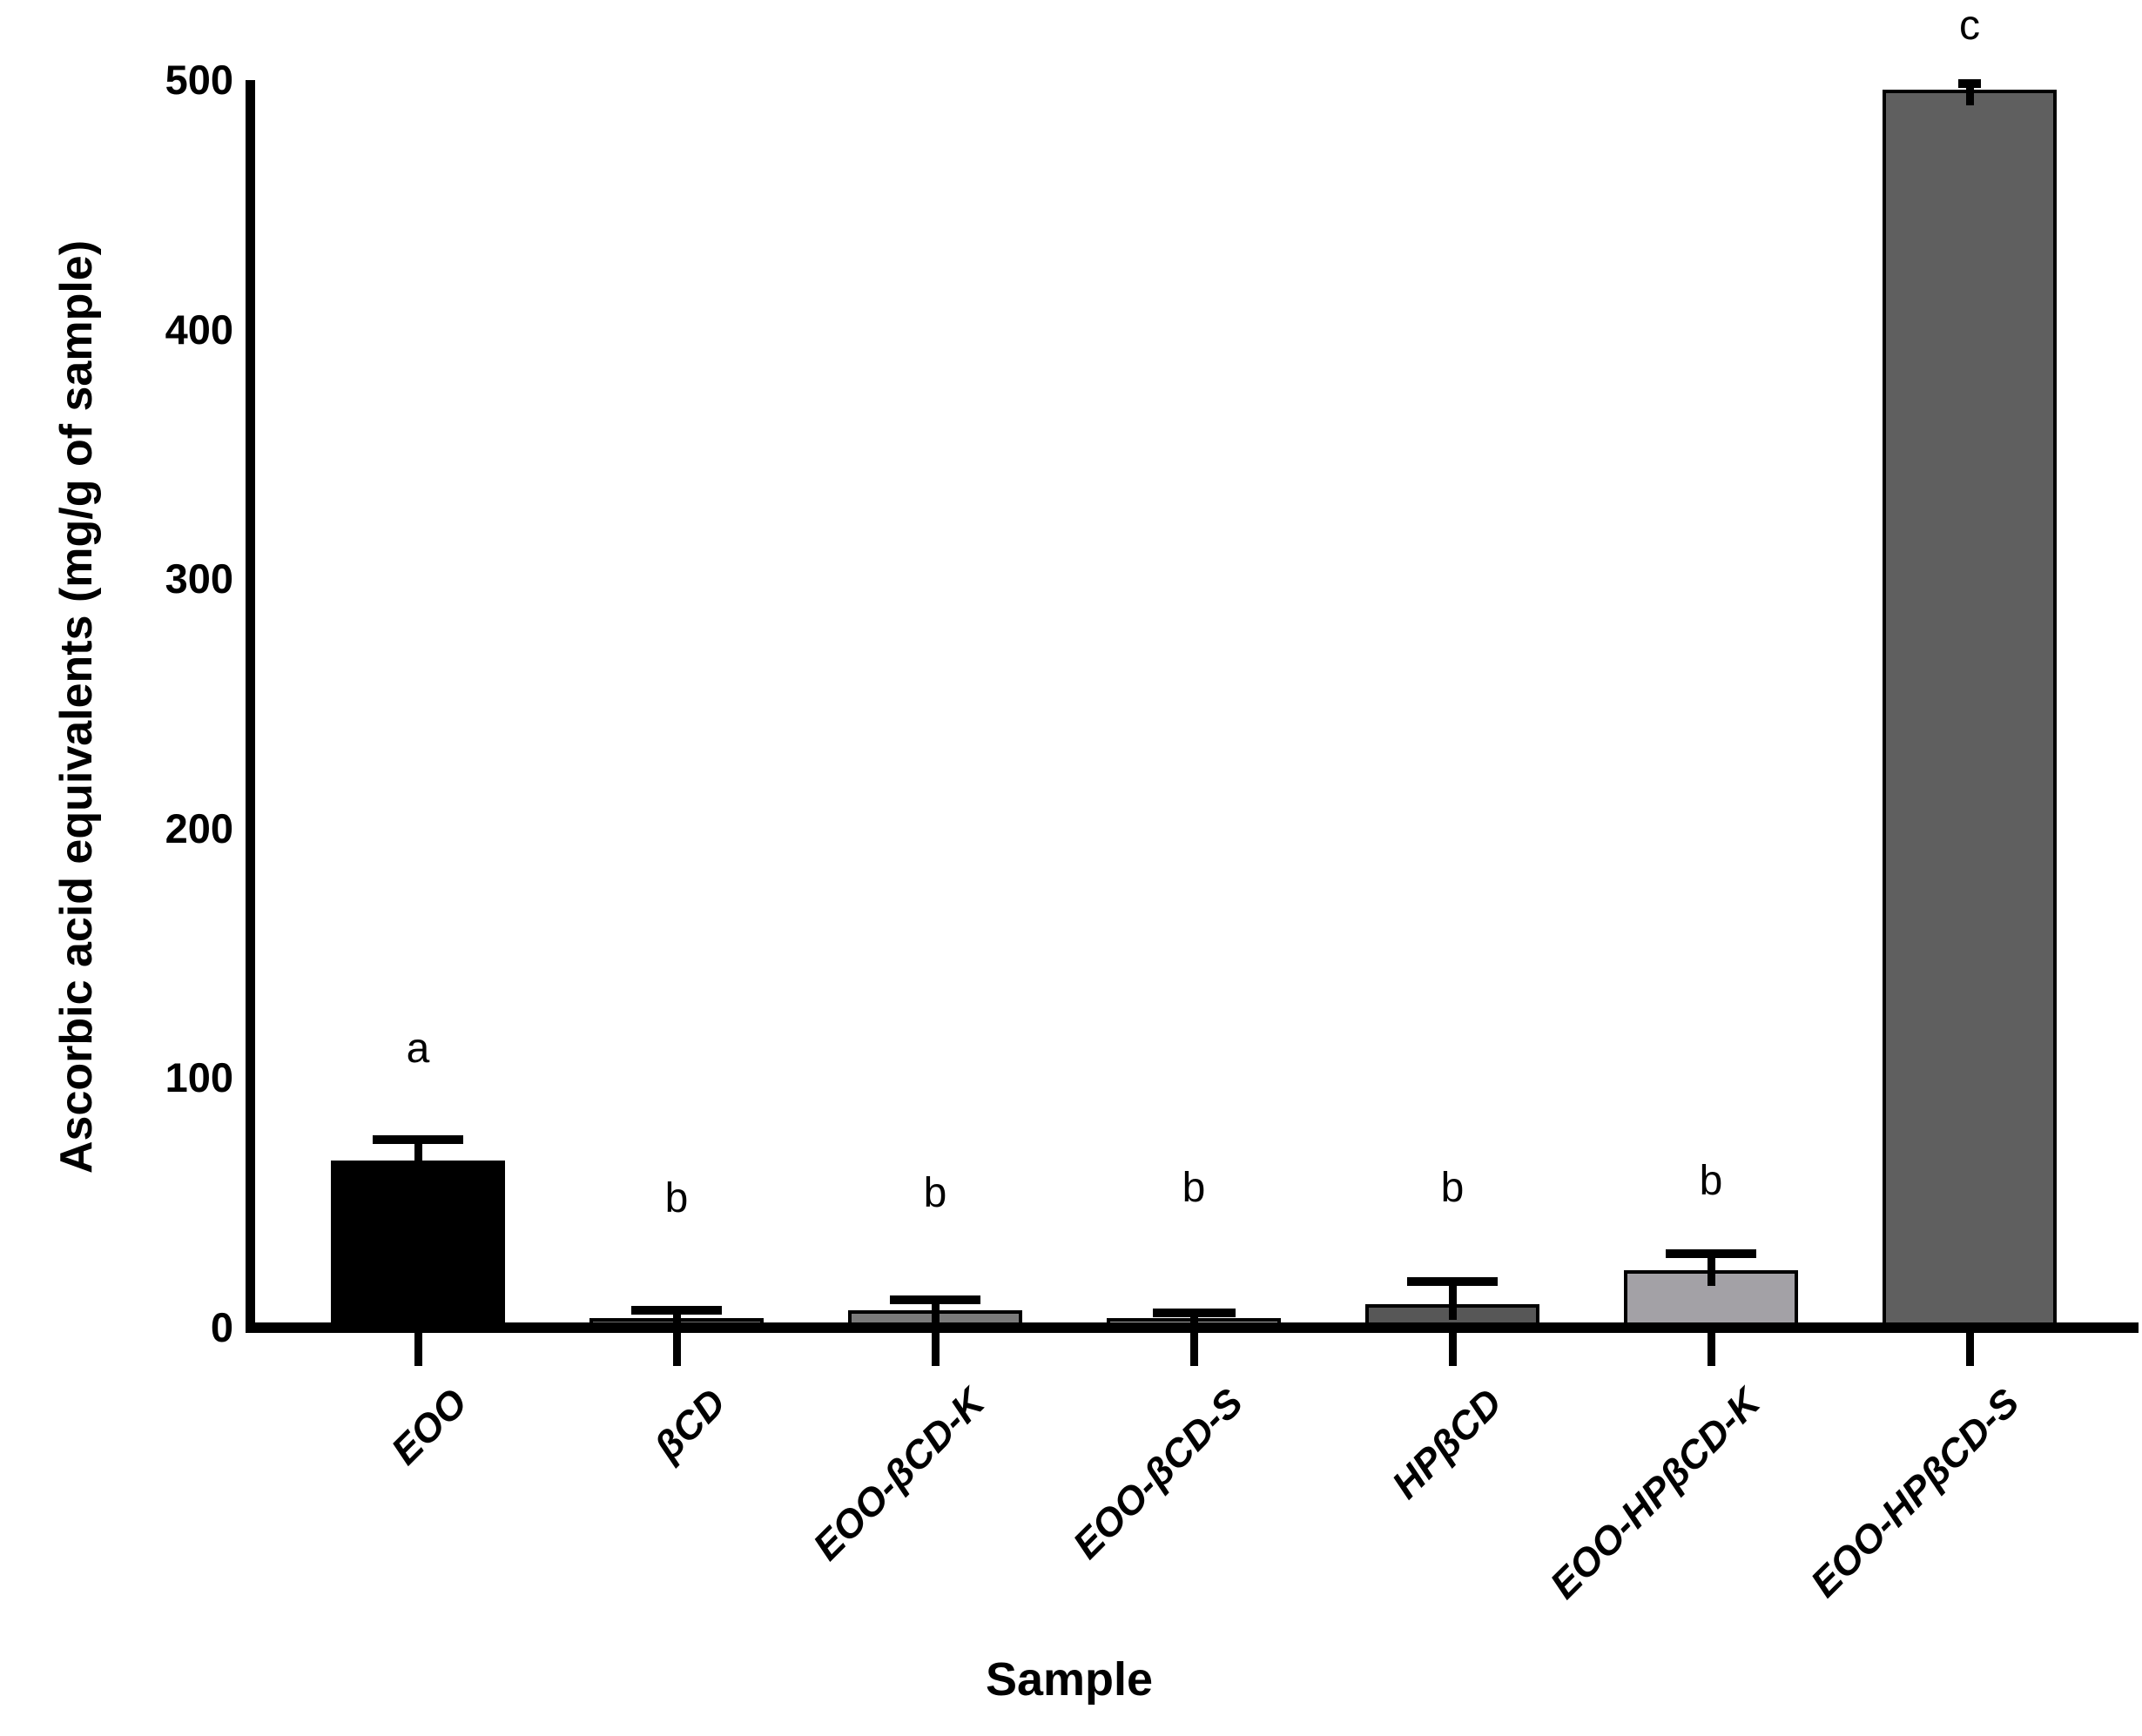  What do you see at coordinates (199, 329) in the screenshot?
I see `y-tick-label: 400` at bounding box center [199, 329].